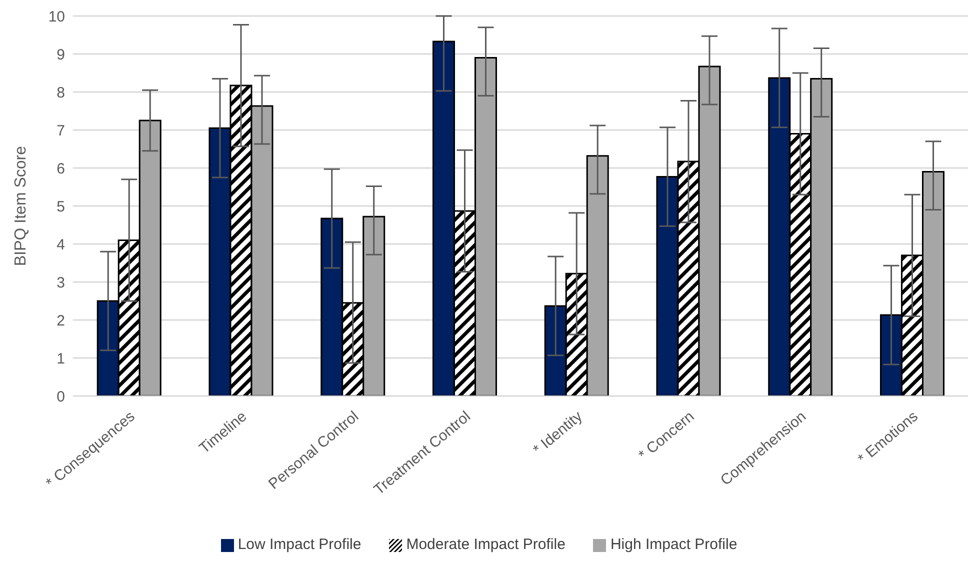  What do you see at coordinates (60, 93) in the screenshot?
I see `y-tick-label: 8` at bounding box center [60, 93].